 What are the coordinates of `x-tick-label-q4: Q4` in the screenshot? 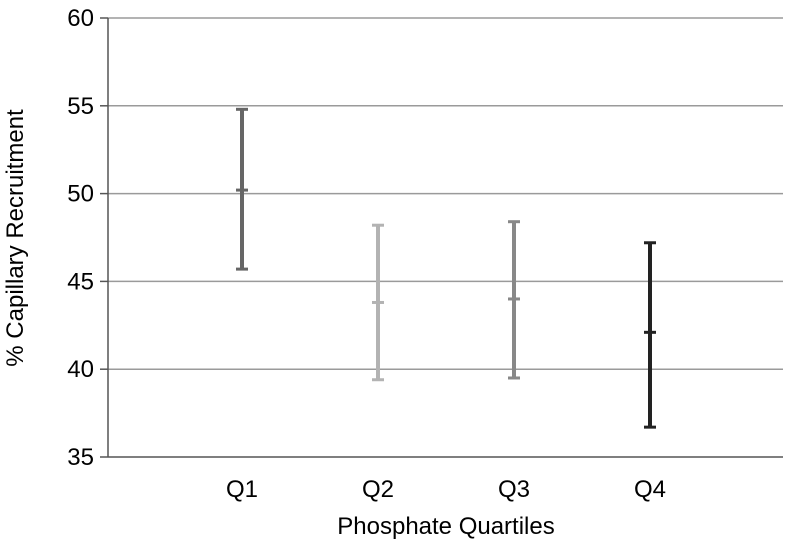 It's located at (650, 489).